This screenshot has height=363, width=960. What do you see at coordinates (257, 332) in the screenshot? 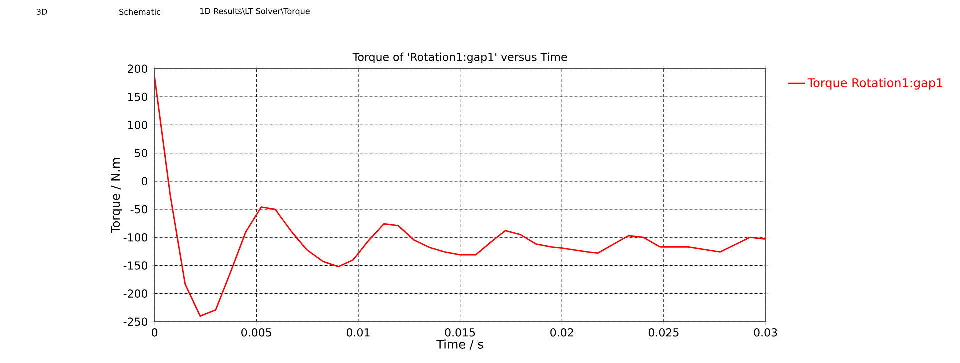
I see `x-tick-label: 0.005` at bounding box center [257, 332].